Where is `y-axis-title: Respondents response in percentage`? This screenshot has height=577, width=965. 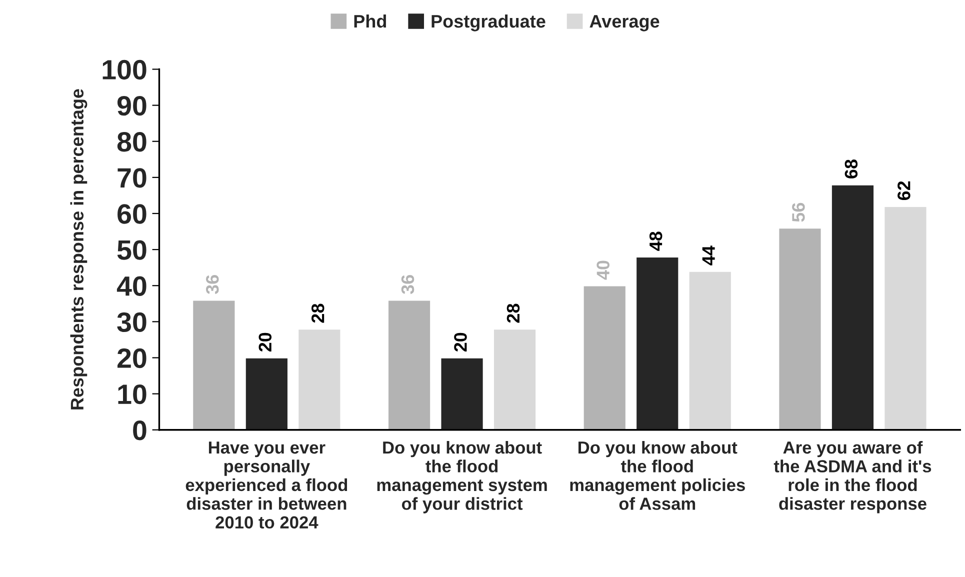 y-axis-title: Respondents response in percentage is located at coordinates (79, 249).